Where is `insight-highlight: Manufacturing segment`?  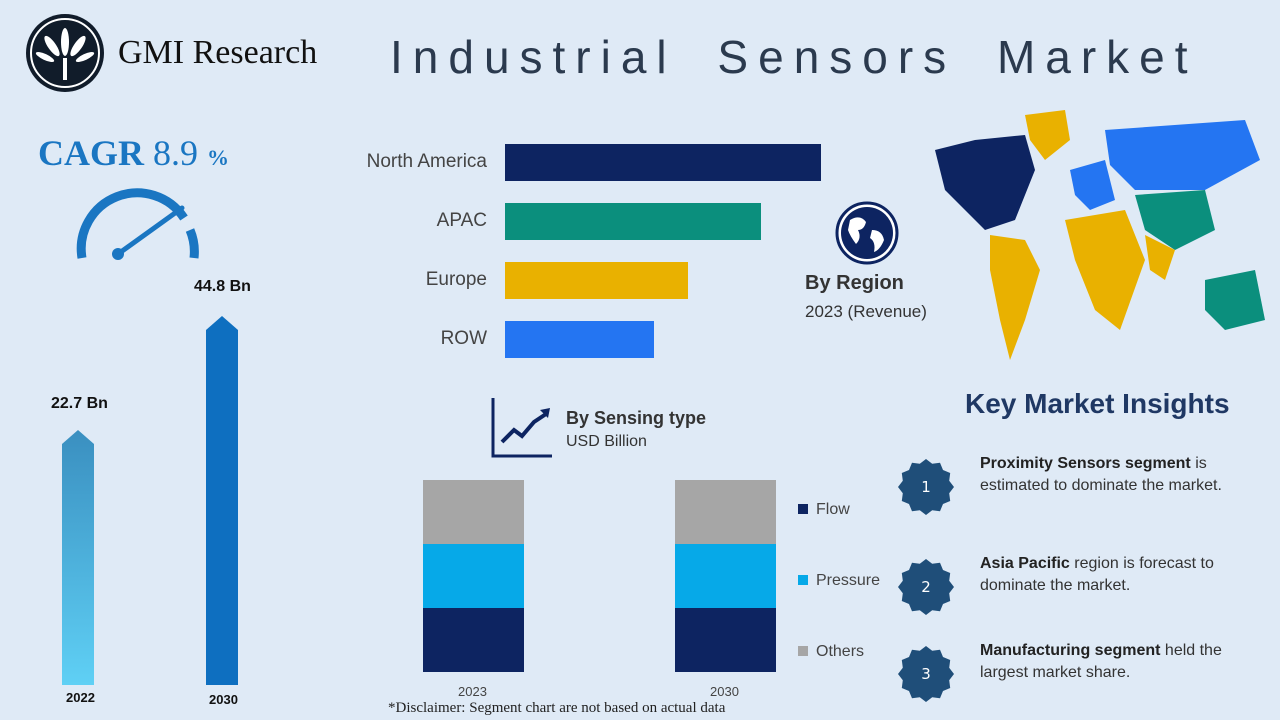
insight-highlight: Manufacturing segment is located at coordinates (1070, 650).